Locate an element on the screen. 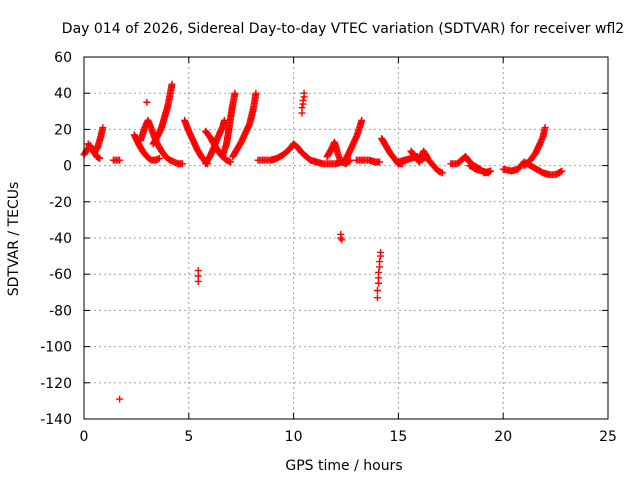 This screenshot has height=480, width=640. y-tick-label: 60 is located at coordinates (63, 58).